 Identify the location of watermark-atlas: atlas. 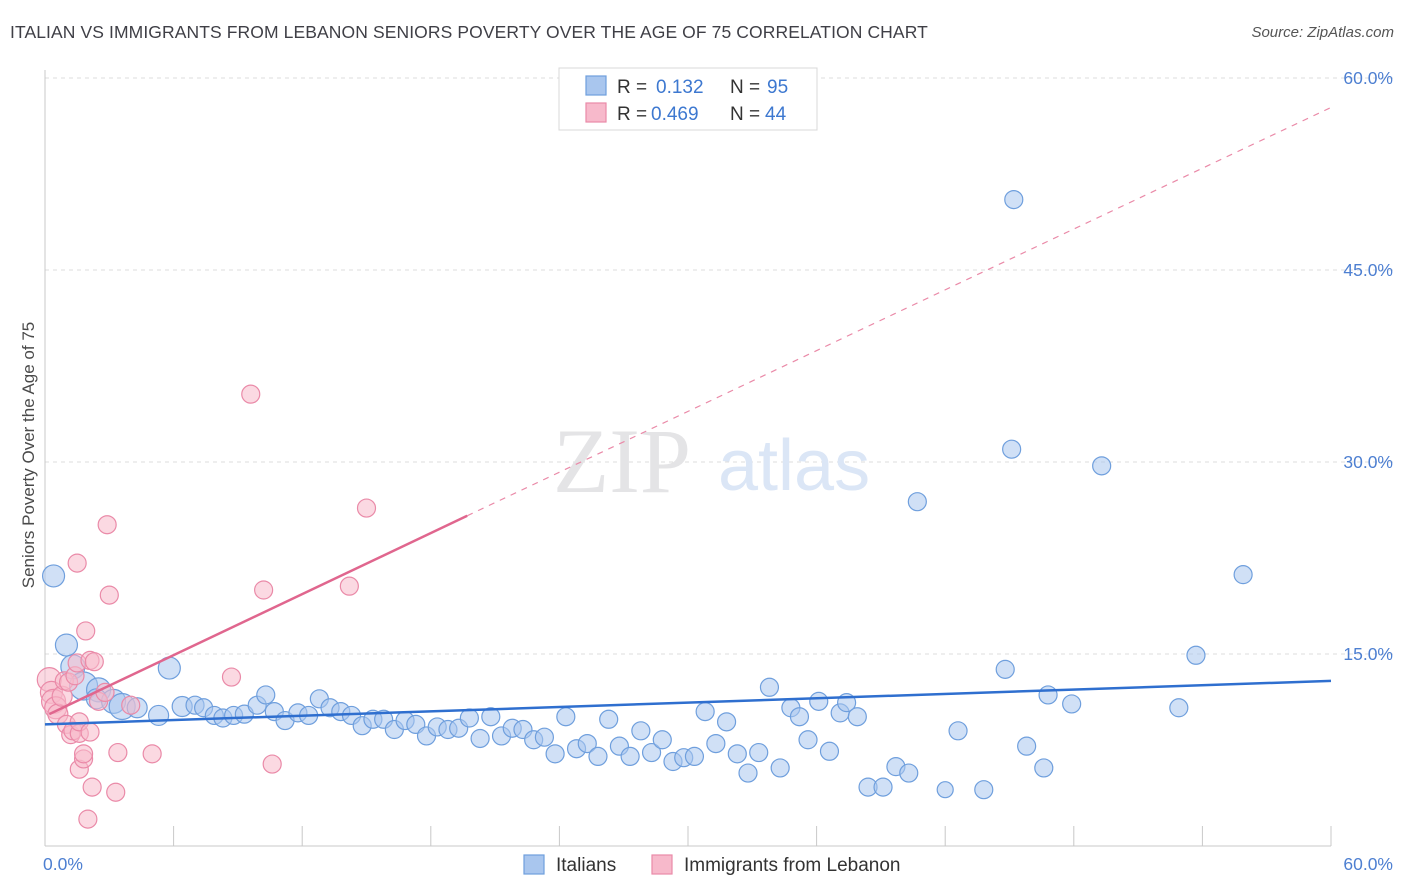
(794, 466).